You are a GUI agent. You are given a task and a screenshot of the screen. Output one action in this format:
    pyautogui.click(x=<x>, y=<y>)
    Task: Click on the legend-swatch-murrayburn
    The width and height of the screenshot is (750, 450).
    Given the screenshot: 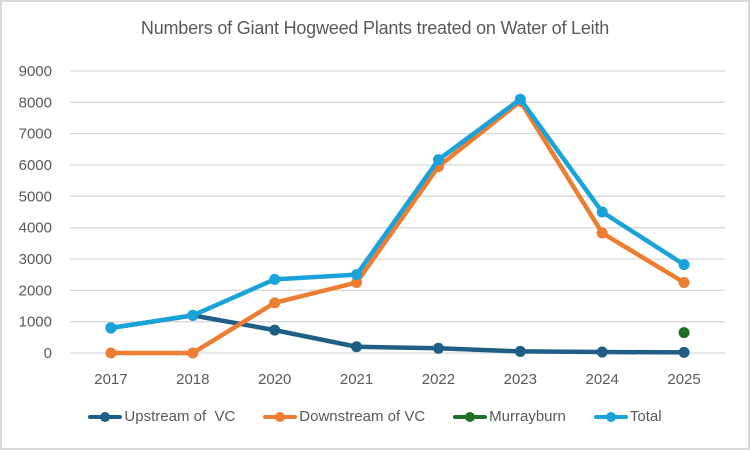 What is the action you would take?
    pyautogui.click(x=470, y=417)
    